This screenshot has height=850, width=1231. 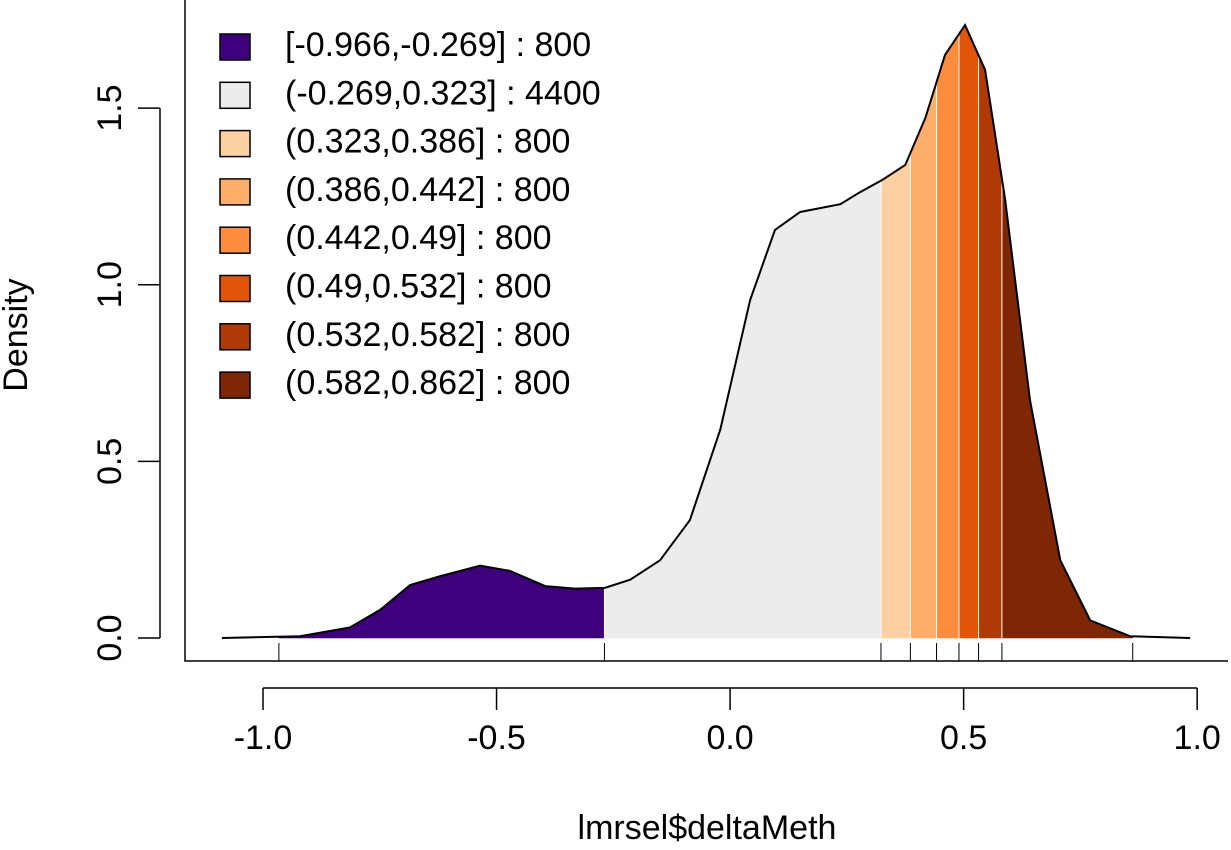 What do you see at coordinates (427, 142) in the screenshot?
I see `legend-label: (0.323,0.386] : 800` at bounding box center [427, 142].